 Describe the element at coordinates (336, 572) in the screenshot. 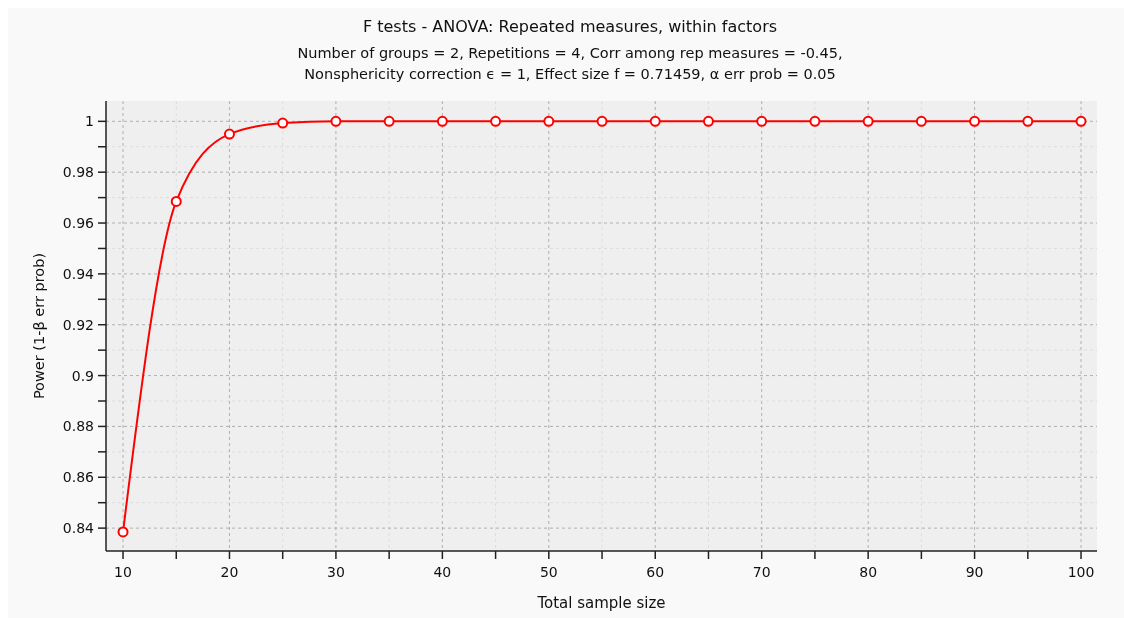

I see `x-tick-label: 30` at that location.